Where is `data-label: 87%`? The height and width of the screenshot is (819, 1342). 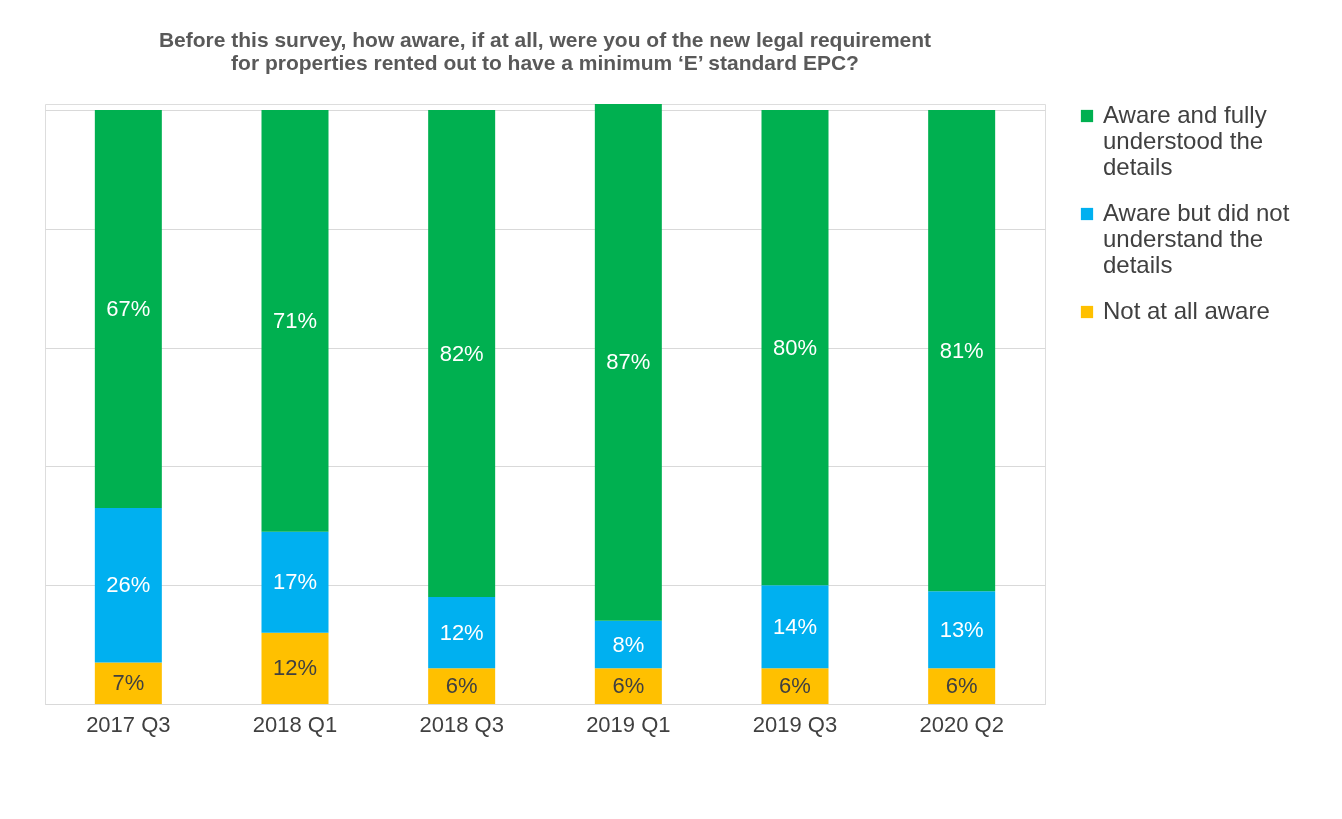 data-label: 87% is located at coordinates (628, 362).